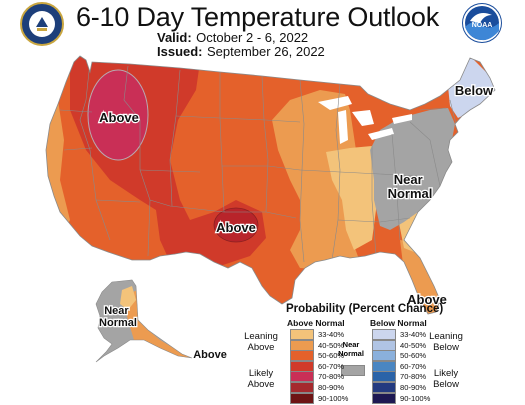  I want to click on label-east-near-normal: Near Normal, so click(410, 186).